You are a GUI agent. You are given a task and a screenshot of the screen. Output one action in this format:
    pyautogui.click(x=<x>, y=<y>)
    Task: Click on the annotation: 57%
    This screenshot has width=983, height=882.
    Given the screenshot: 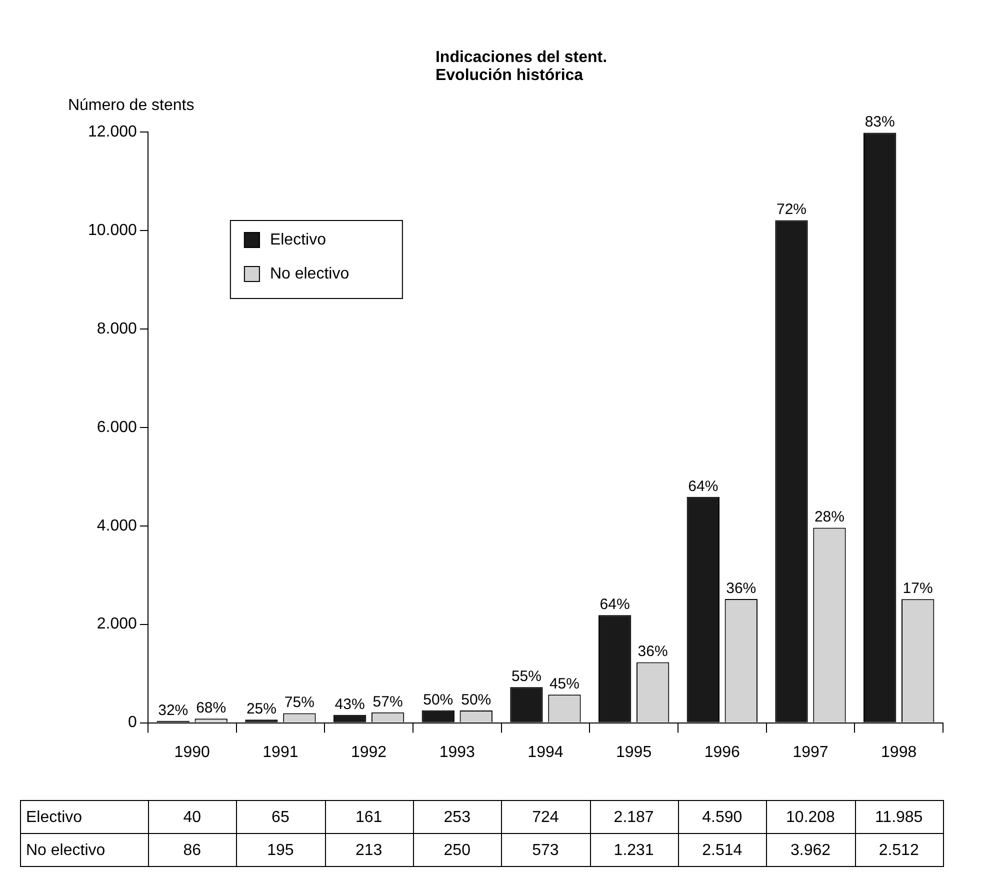 What is the action you would take?
    pyautogui.click(x=387, y=701)
    